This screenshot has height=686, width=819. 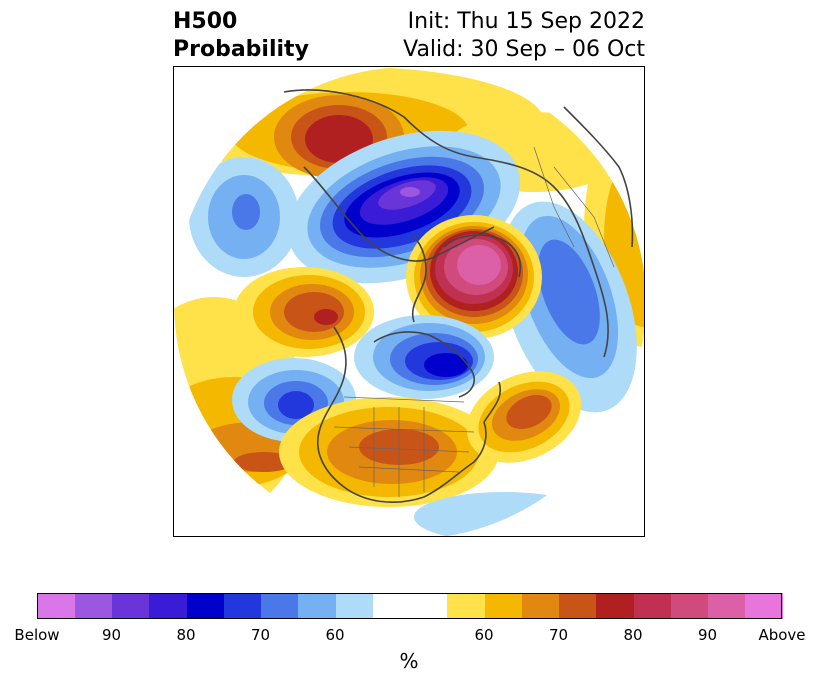 What do you see at coordinates (205, 21) in the screenshot?
I see `title-line-1: H500` at bounding box center [205, 21].